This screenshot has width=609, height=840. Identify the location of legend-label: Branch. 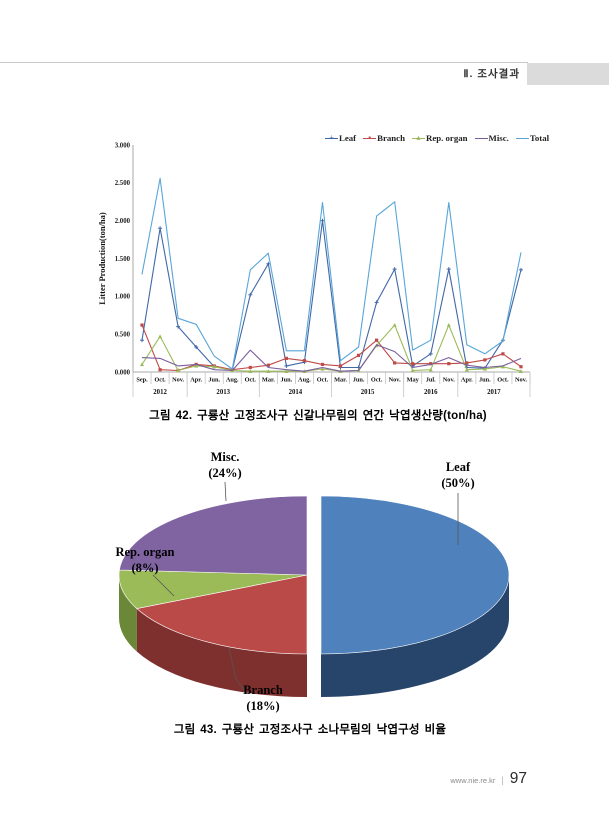
(391, 138).